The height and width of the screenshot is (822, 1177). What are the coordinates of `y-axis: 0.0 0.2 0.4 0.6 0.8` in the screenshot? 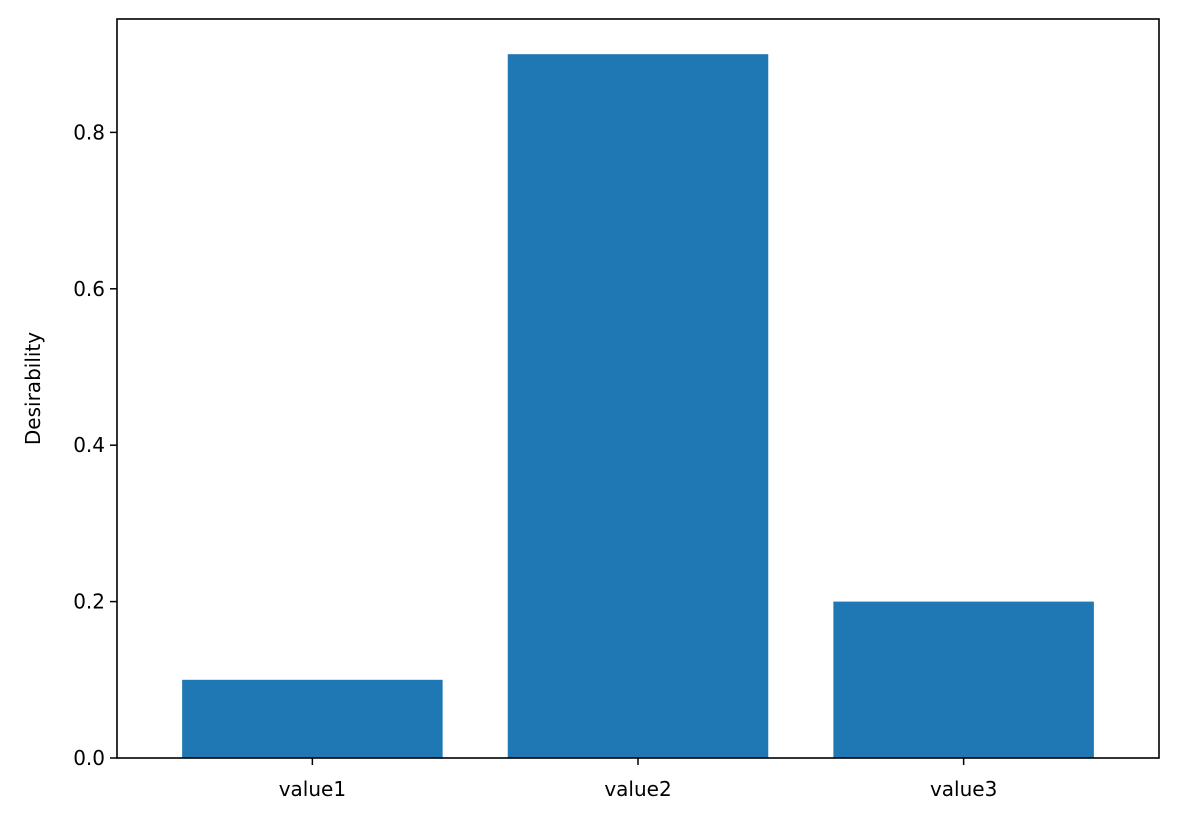 It's located at (95, 445).